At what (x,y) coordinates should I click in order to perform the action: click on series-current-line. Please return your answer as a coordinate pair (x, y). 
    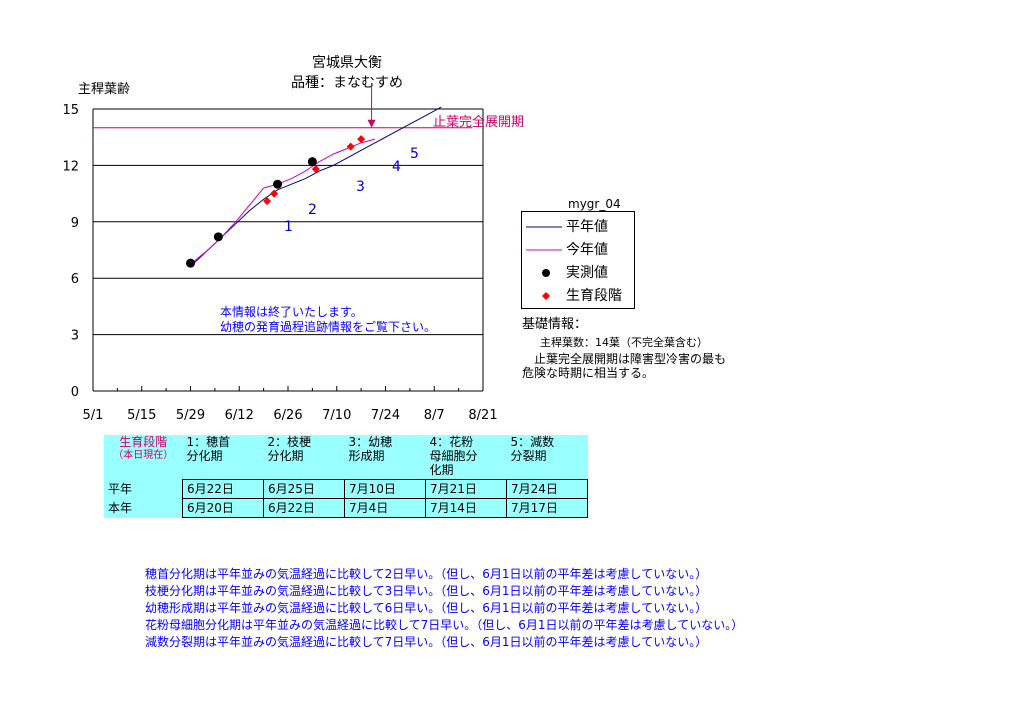
    Looking at the image, I should click on (284, 200).